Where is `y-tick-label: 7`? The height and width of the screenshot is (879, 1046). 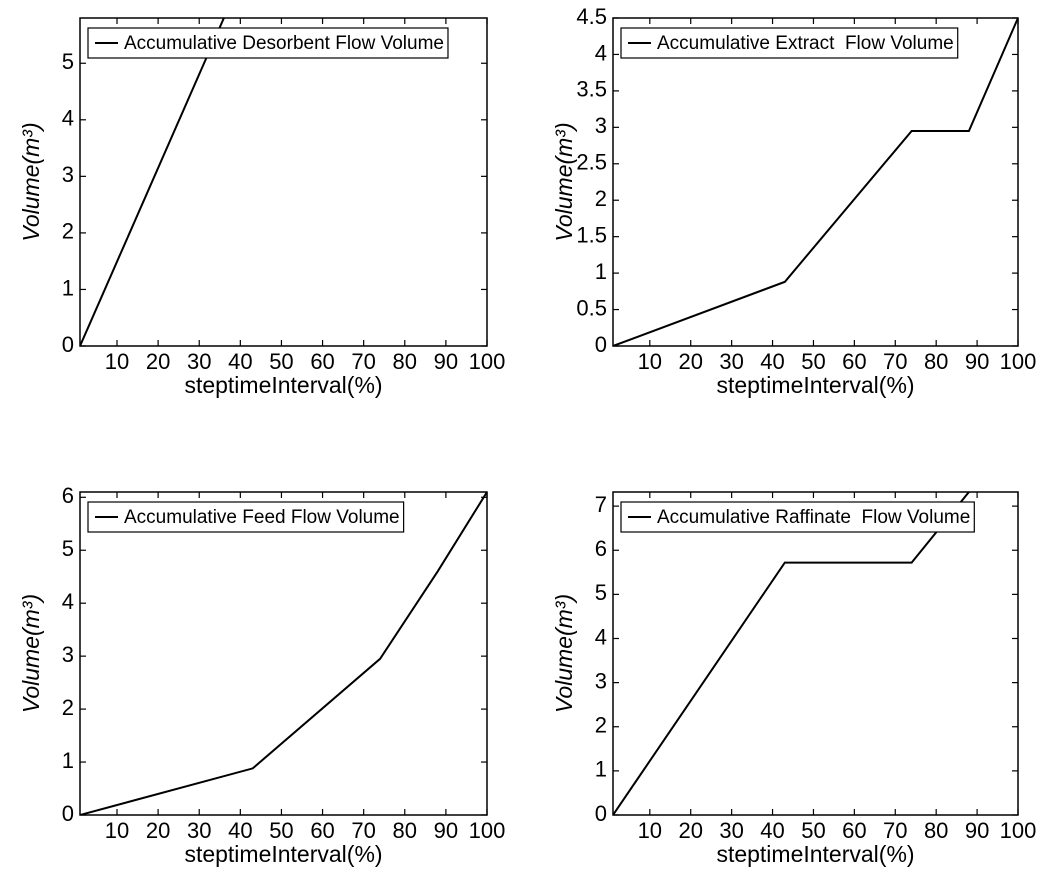
y-tick-label: 7 is located at coordinates (601, 504).